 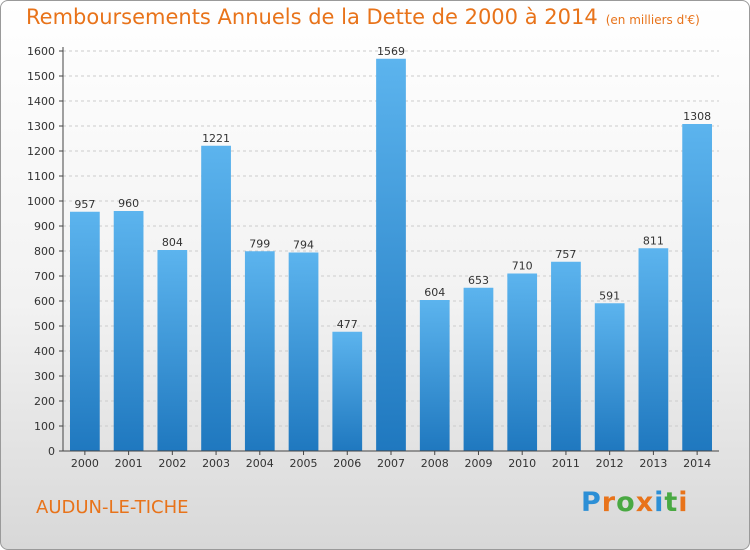 I want to click on y-tick-label: 1400, so click(x=41, y=101).